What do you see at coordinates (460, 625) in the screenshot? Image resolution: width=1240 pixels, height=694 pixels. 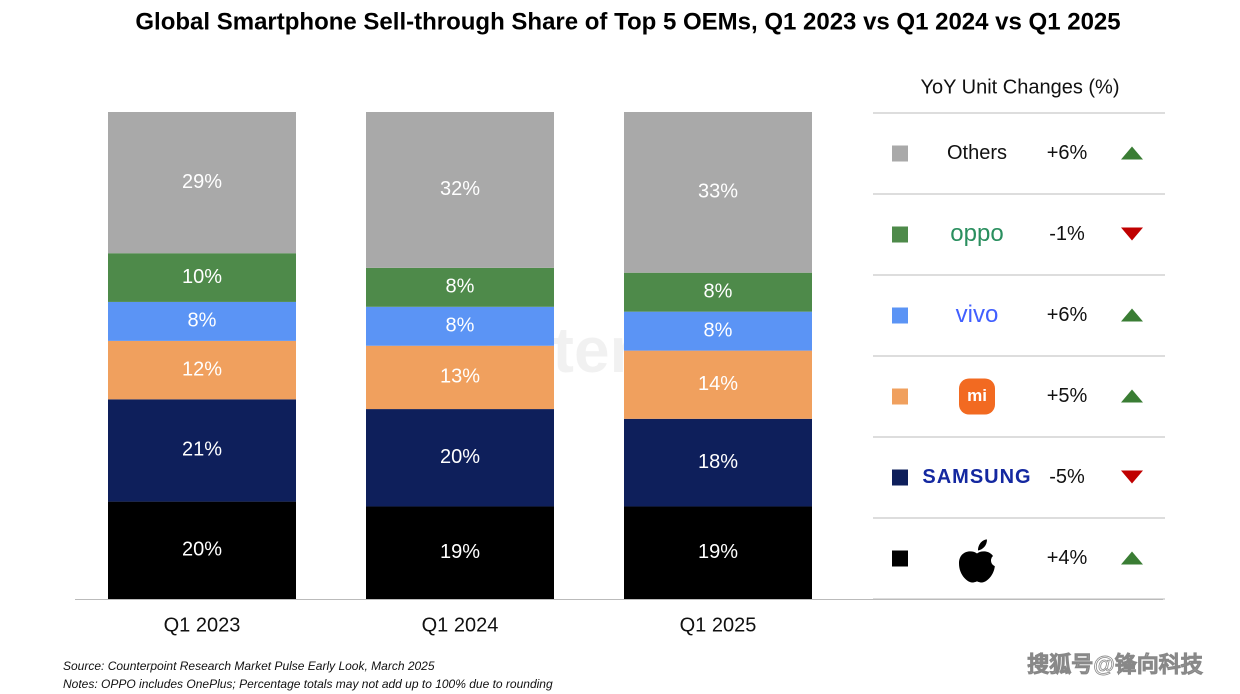 I see `x-tick-label: Q1 2024` at bounding box center [460, 625].